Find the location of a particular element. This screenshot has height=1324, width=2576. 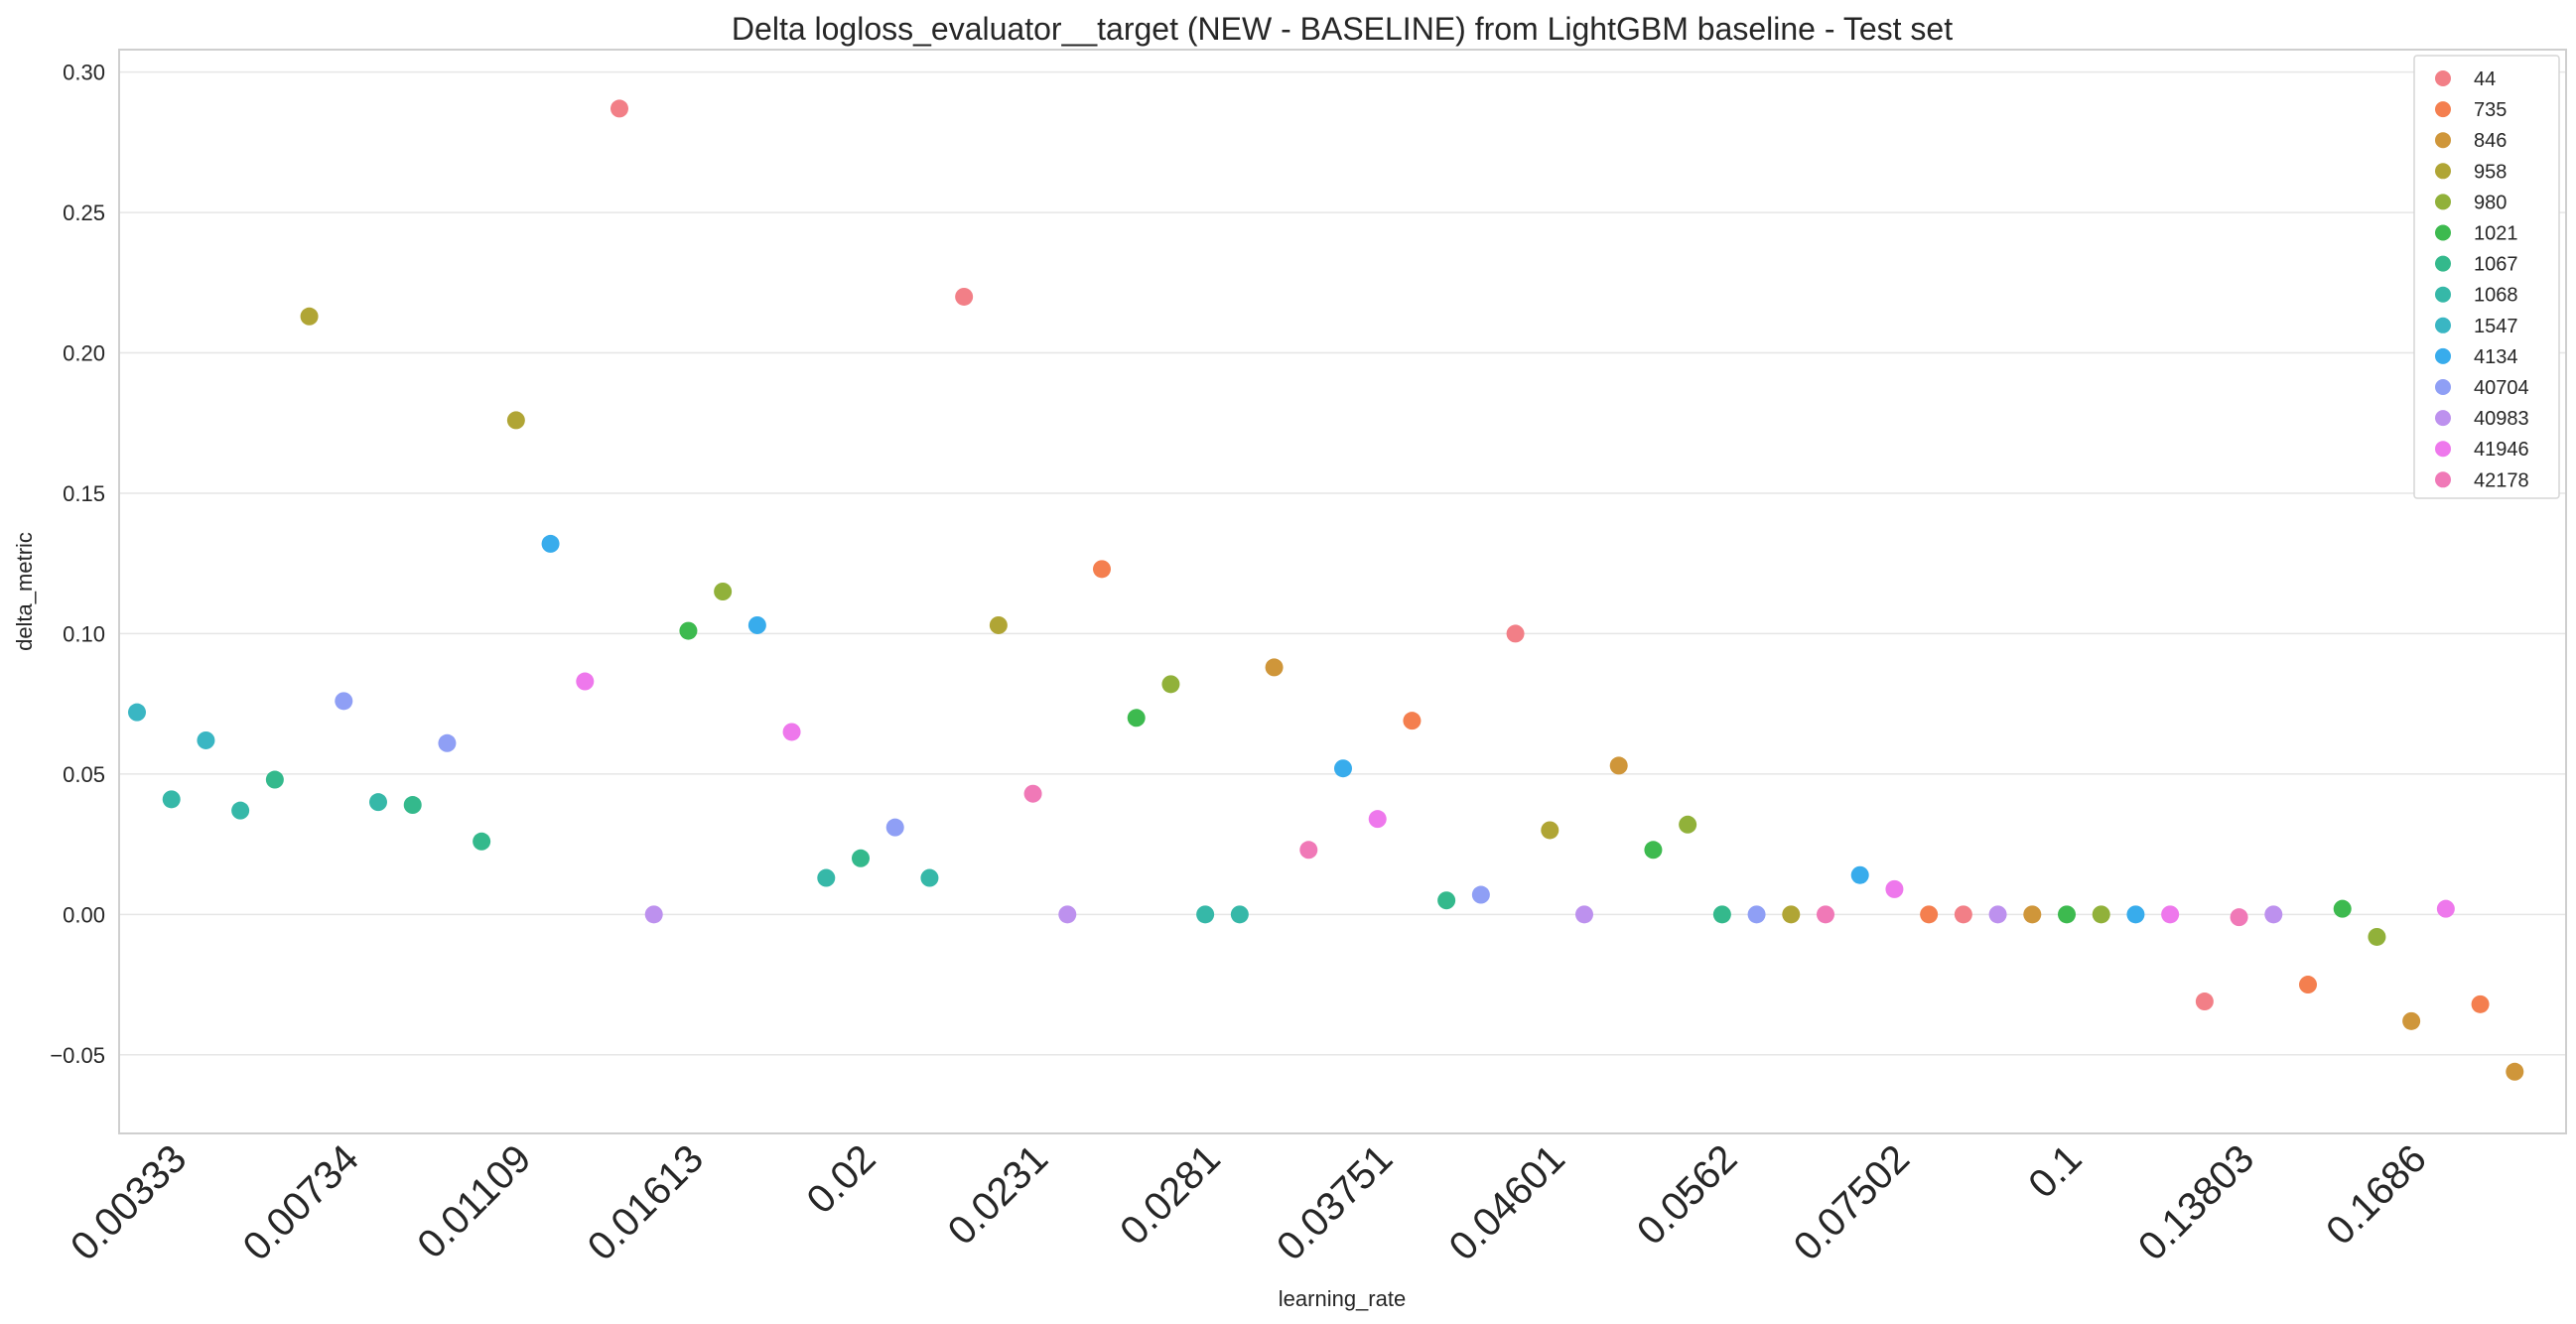

legend-label: 40983 is located at coordinates (2501, 419).